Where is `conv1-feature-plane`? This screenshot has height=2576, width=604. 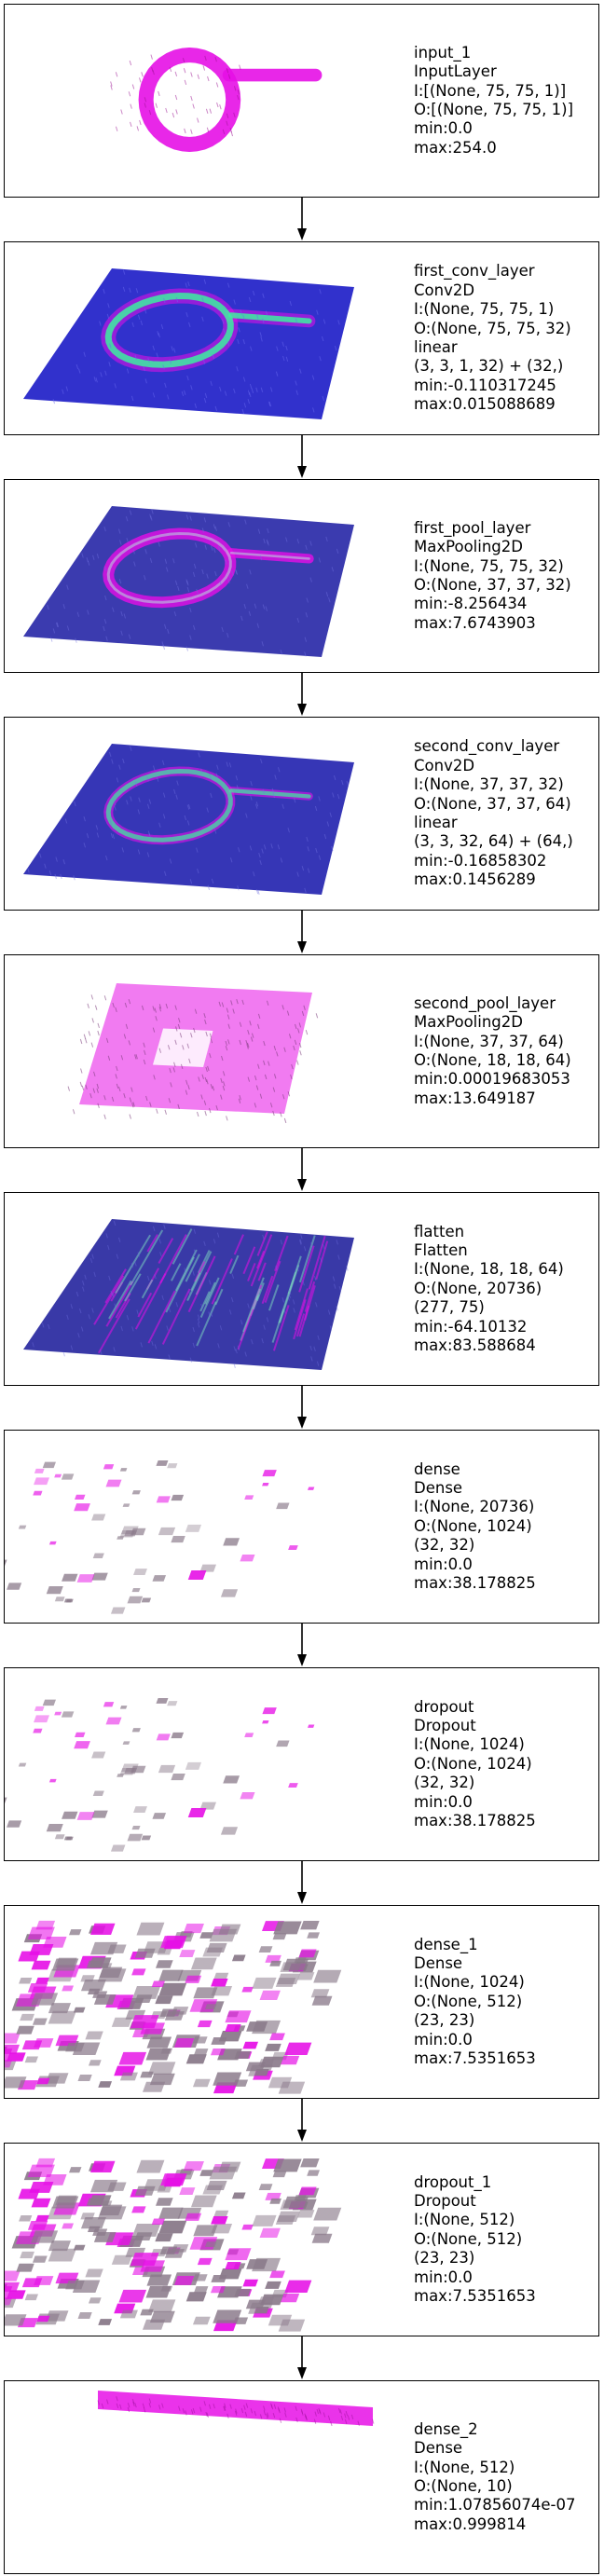
conv1-feature-plane is located at coordinates (188, 343).